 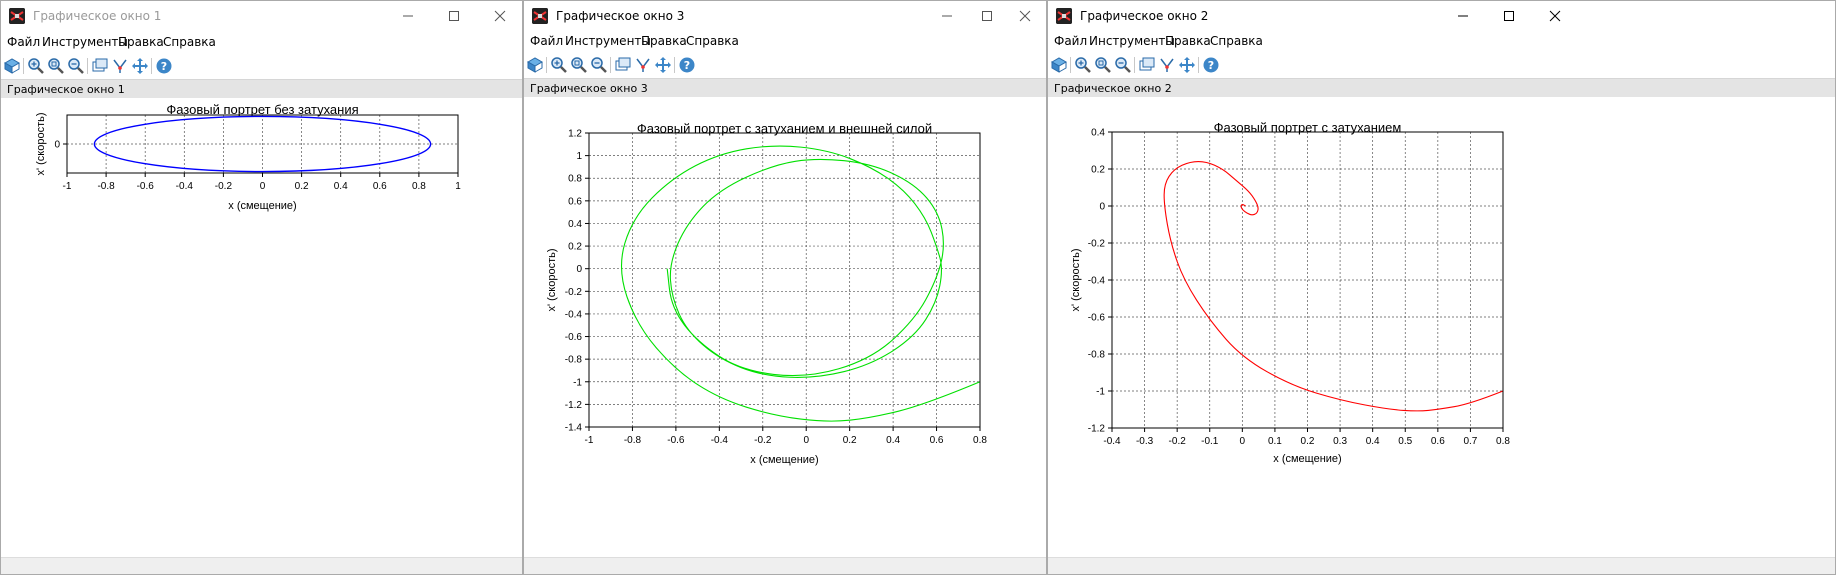 What do you see at coordinates (262, 206) in the screenshot?
I see `x-axis-label: x (смещение)` at bounding box center [262, 206].